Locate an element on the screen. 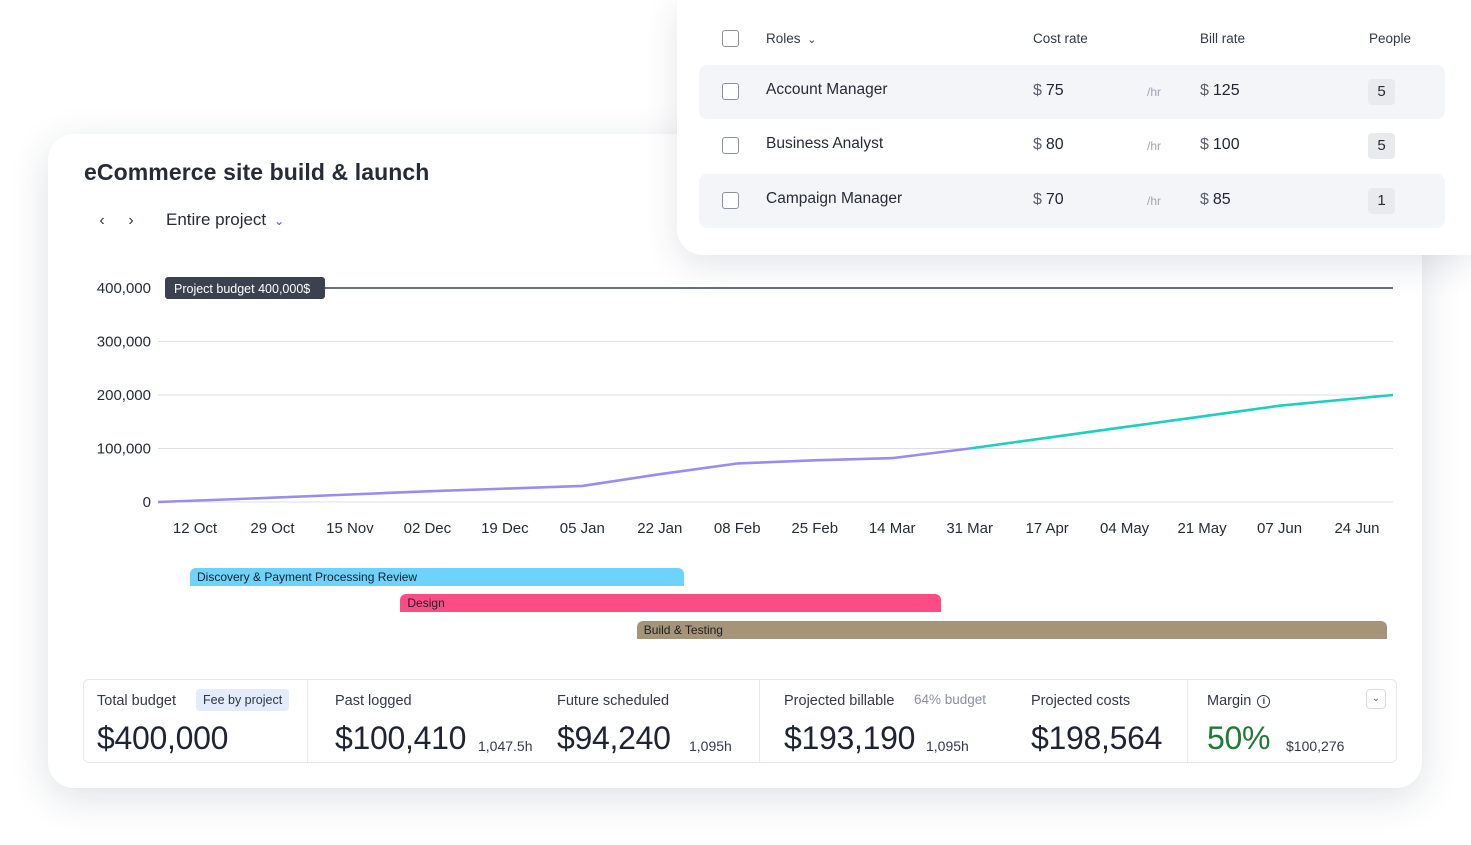  x-tick-label: 15 Nov is located at coordinates (350, 528).